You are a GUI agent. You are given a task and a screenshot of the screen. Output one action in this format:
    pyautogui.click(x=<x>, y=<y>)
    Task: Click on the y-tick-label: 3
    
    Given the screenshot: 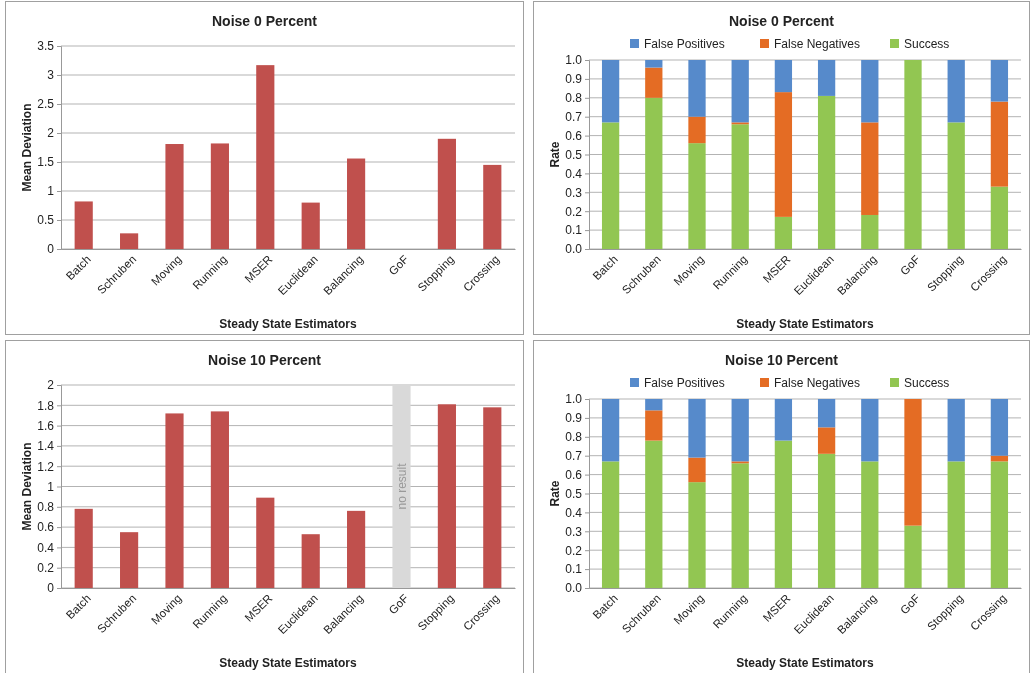 What is the action you would take?
    pyautogui.click(x=51, y=75)
    